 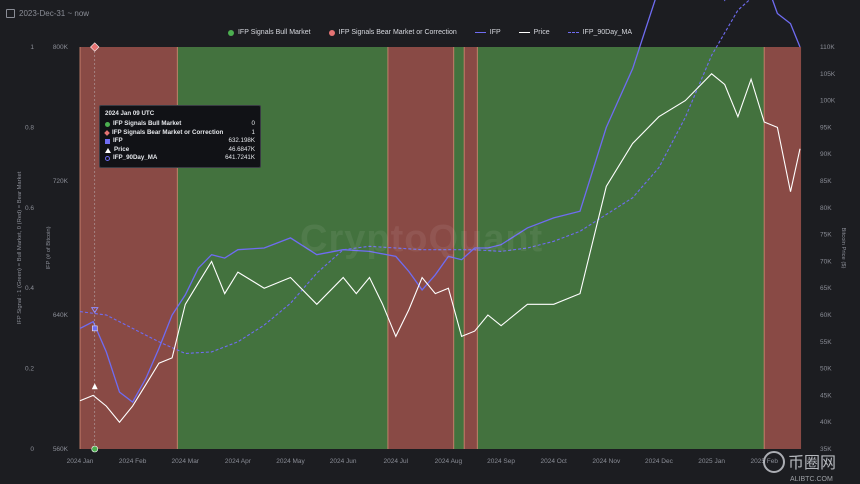 What do you see at coordinates (95, 449) in the screenshot?
I see `hover-bull-marker` at bounding box center [95, 449].